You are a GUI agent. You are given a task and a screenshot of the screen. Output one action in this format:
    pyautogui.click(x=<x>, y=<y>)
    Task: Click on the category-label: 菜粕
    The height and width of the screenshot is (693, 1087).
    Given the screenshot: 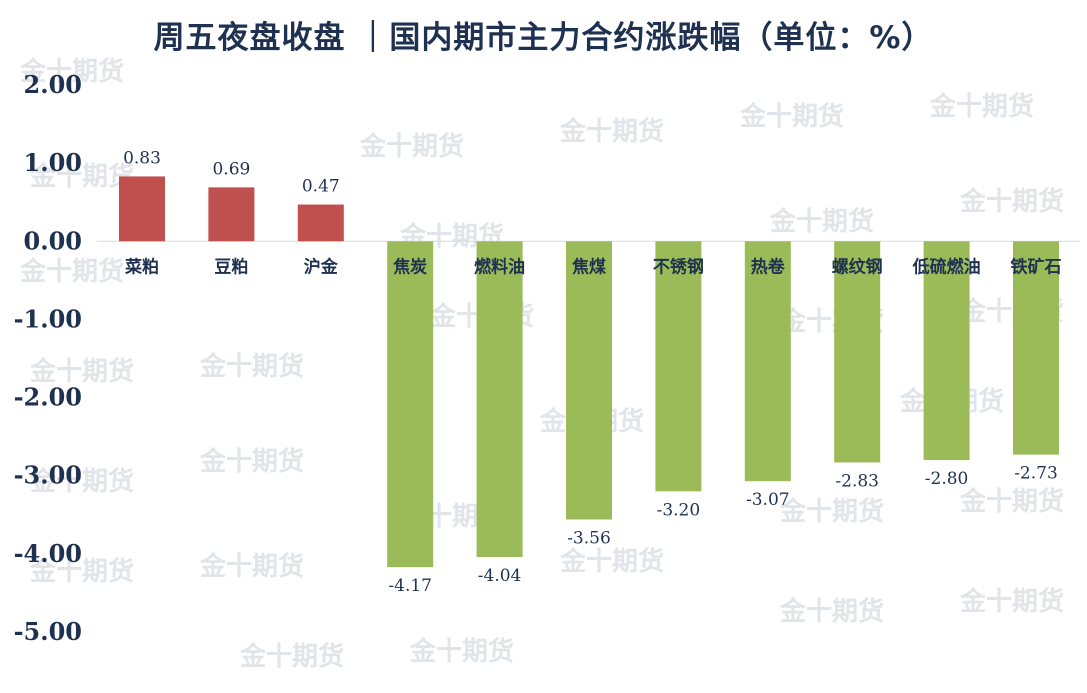 What is the action you would take?
    pyautogui.click(x=141, y=266)
    